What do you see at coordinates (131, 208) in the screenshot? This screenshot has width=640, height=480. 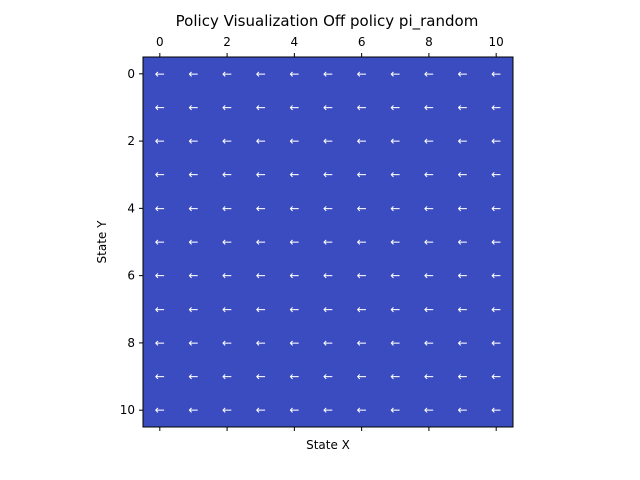 I see `y-tick-label: 4` at bounding box center [131, 208].